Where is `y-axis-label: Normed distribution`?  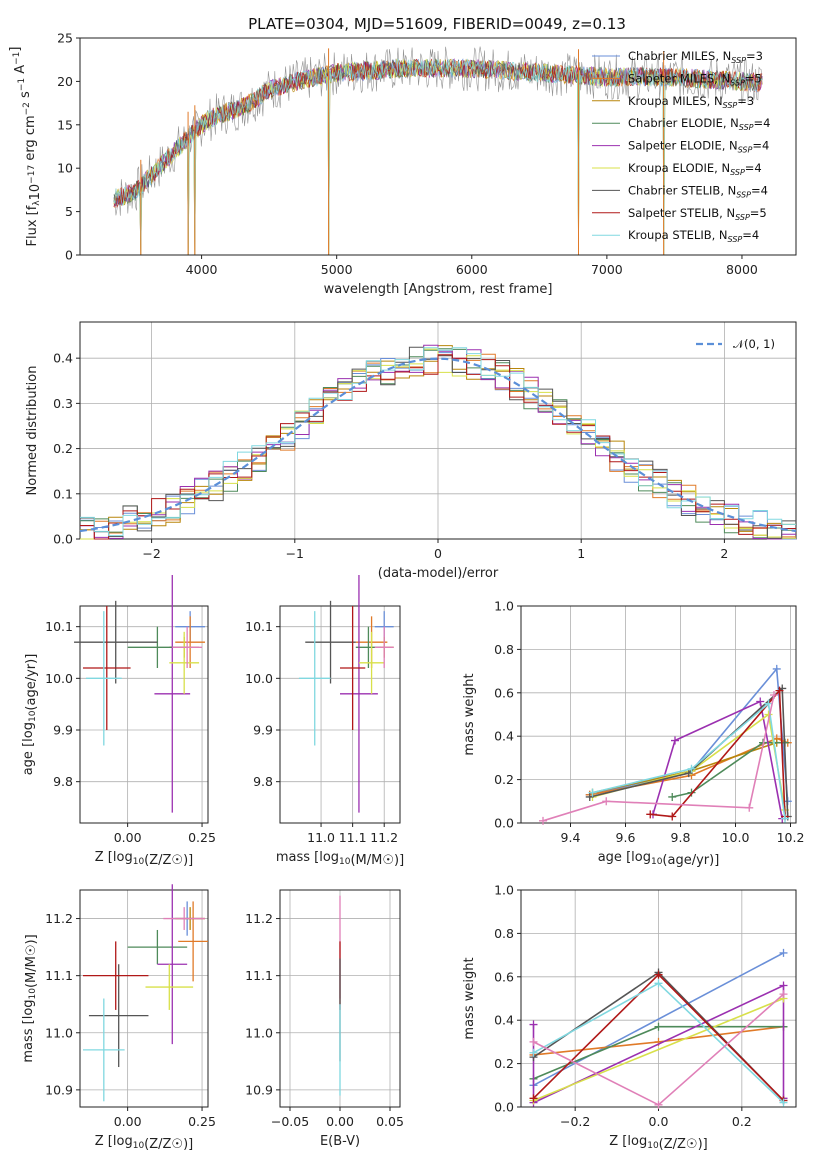
y-axis-label: Normed distribution is located at coordinates (32, 431).